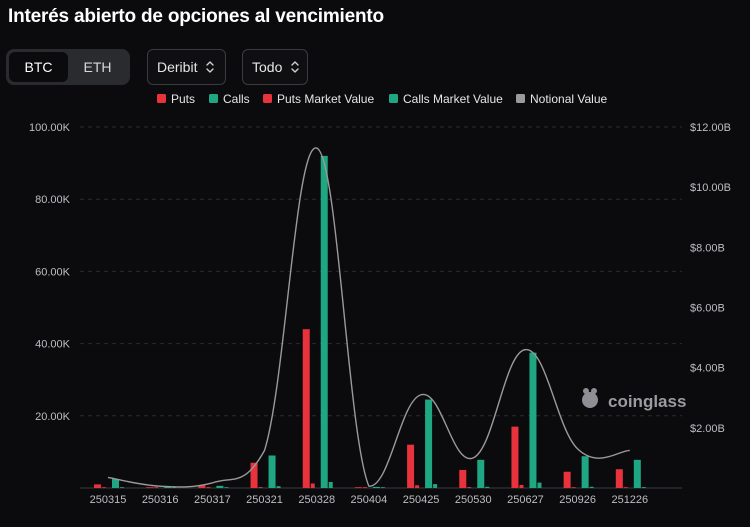  What do you see at coordinates (525, 500) in the screenshot?
I see `x-tick-label: 250627` at bounding box center [525, 500].